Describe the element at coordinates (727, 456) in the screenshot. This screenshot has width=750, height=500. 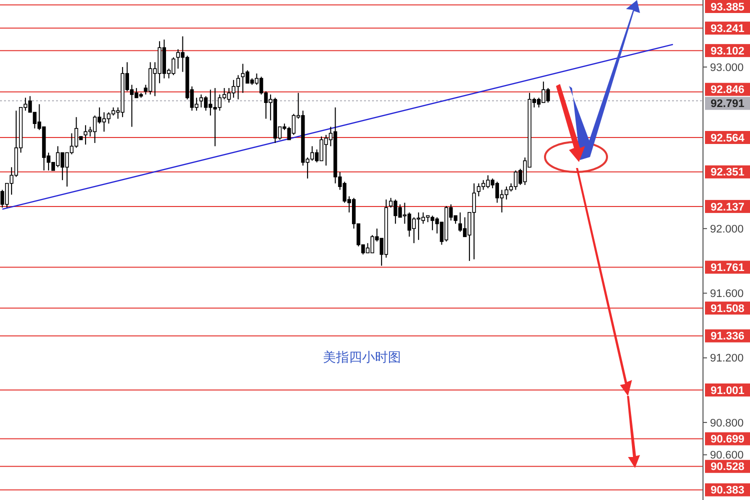
I see `y-tick-label: 90.600` at that location.